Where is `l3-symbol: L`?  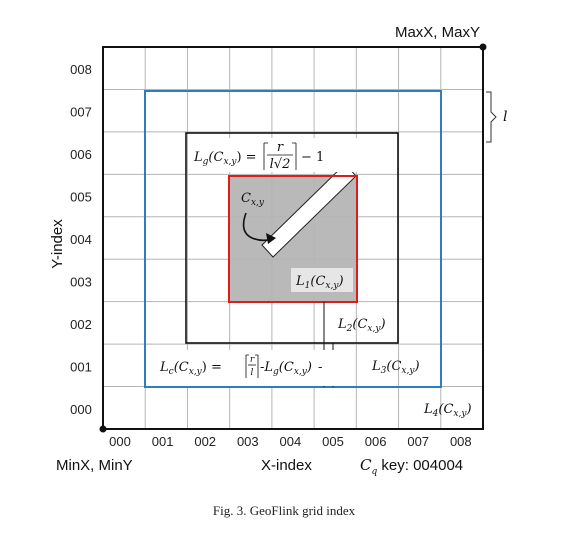
l3-symbol: L is located at coordinates (376, 366).